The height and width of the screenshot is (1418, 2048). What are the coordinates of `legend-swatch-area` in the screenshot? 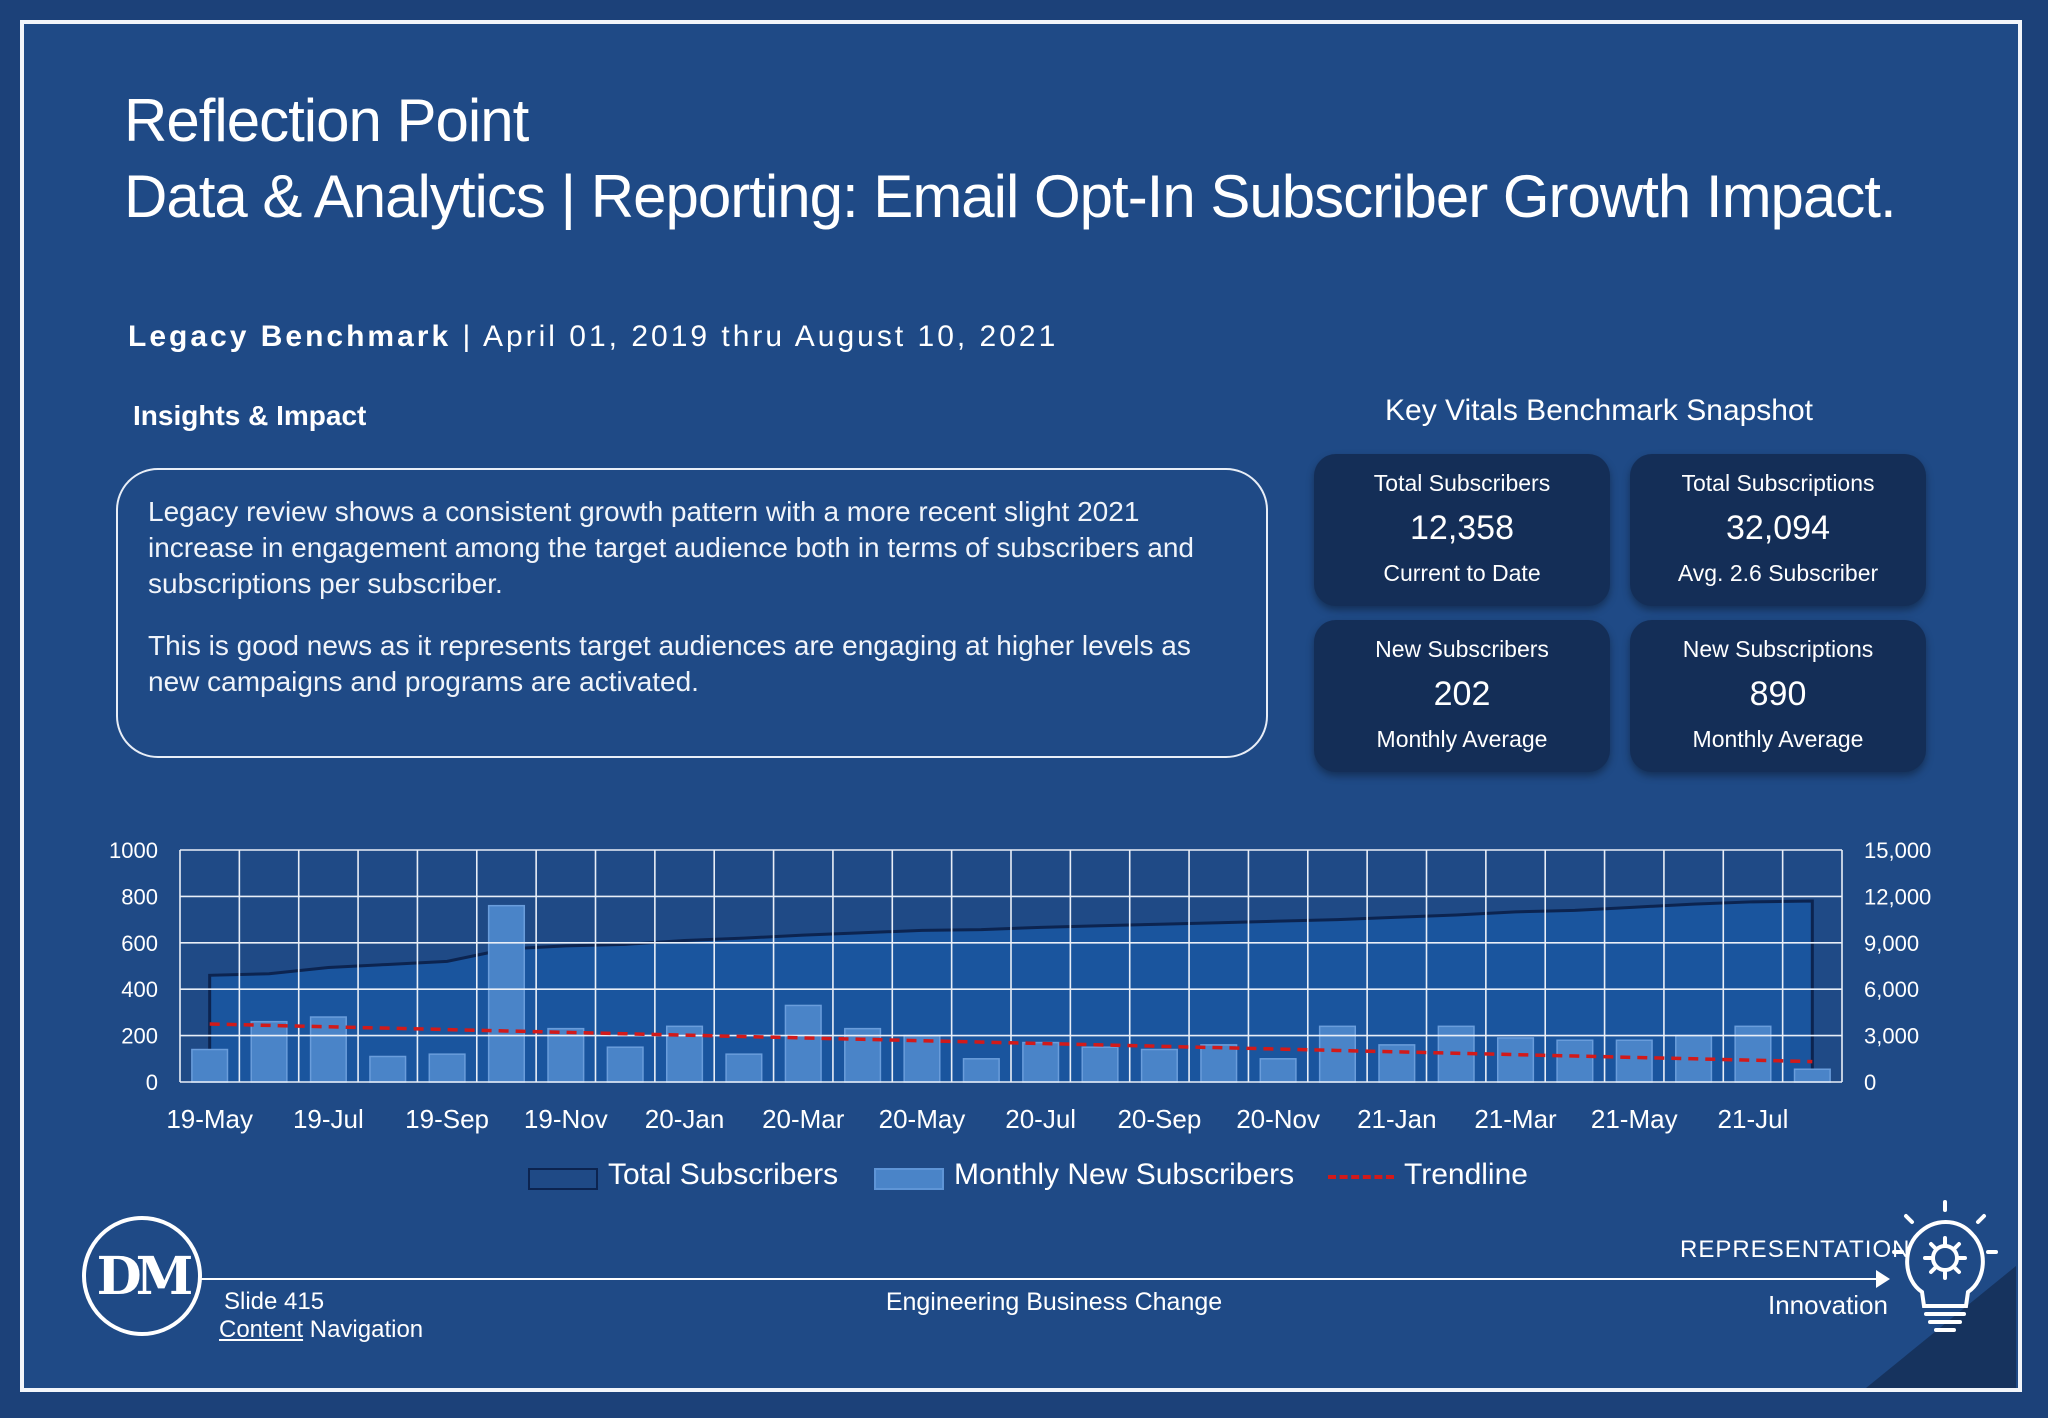 It's located at (563, 1179).